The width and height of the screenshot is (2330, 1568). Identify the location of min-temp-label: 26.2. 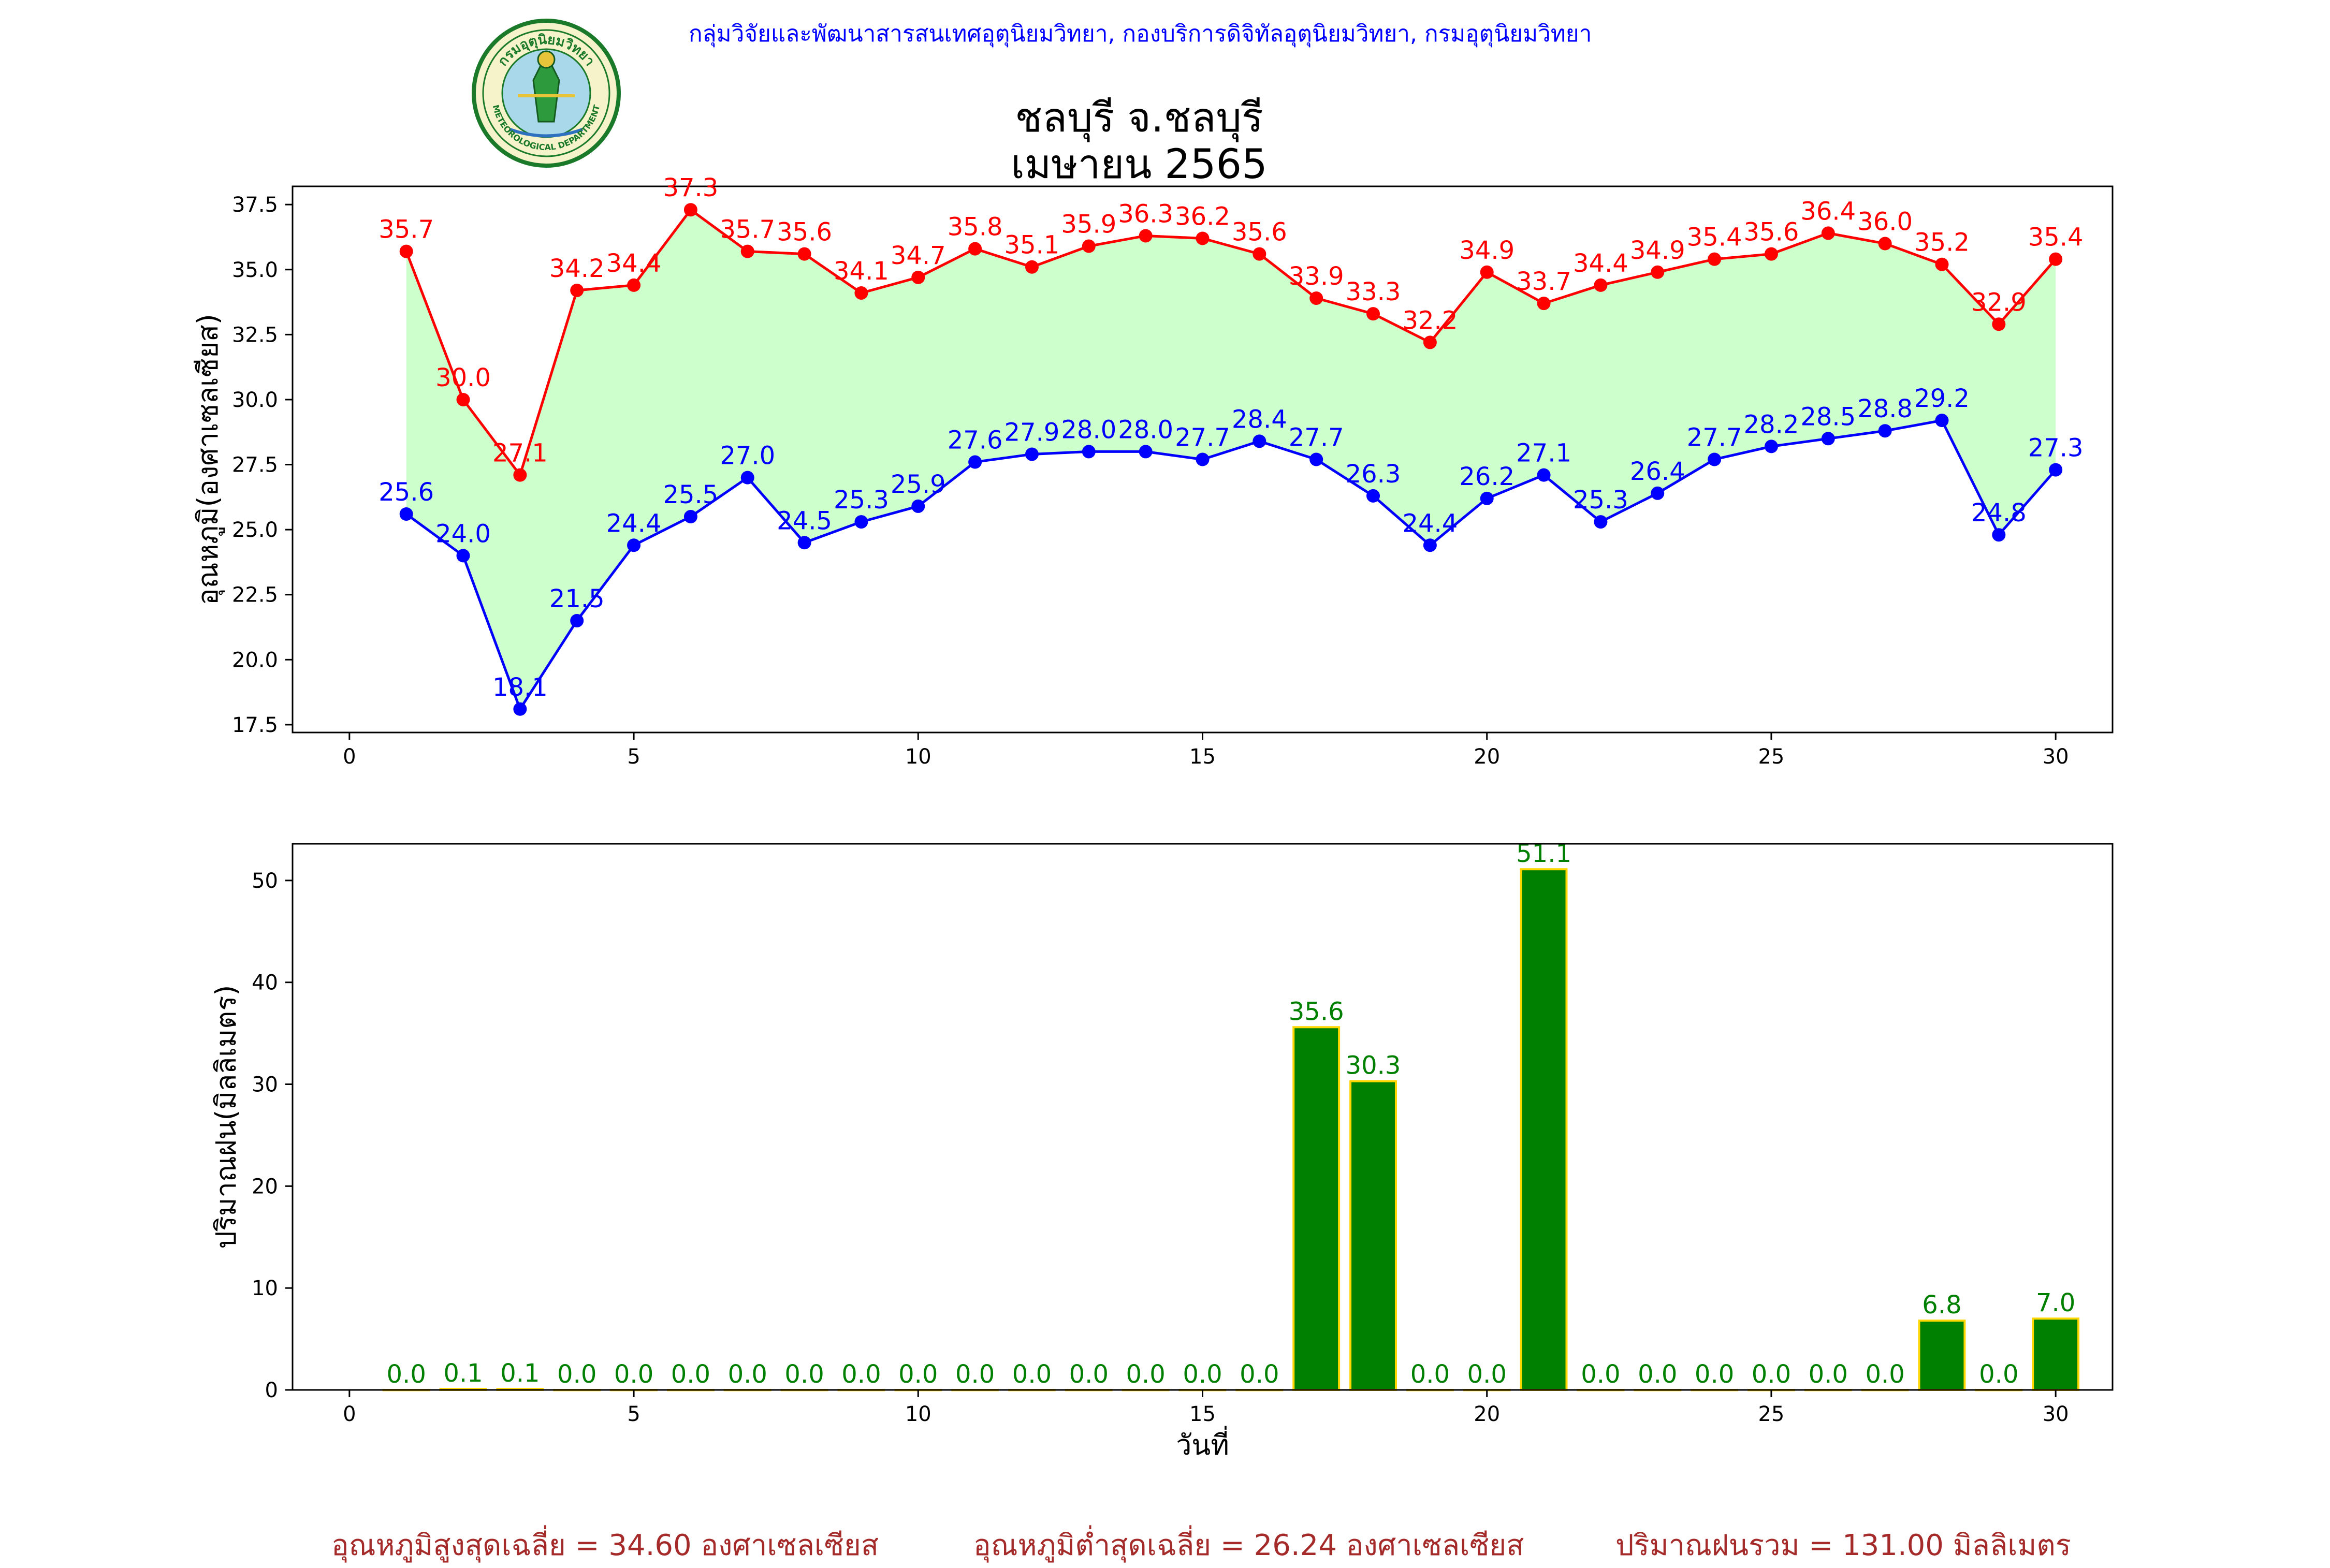
(1486, 476).